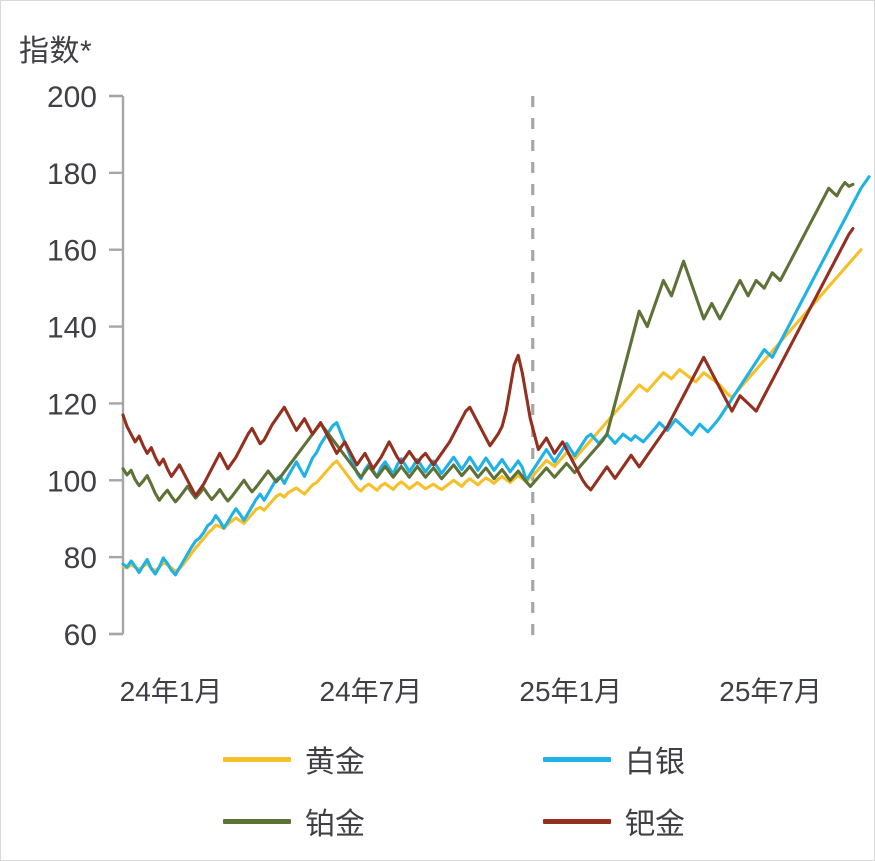 The height and width of the screenshot is (861, 875). What do you see at coordinates (655, 824) in the screenshot?
I see `legend-label: 钯金` at bounding box center [655, 824].